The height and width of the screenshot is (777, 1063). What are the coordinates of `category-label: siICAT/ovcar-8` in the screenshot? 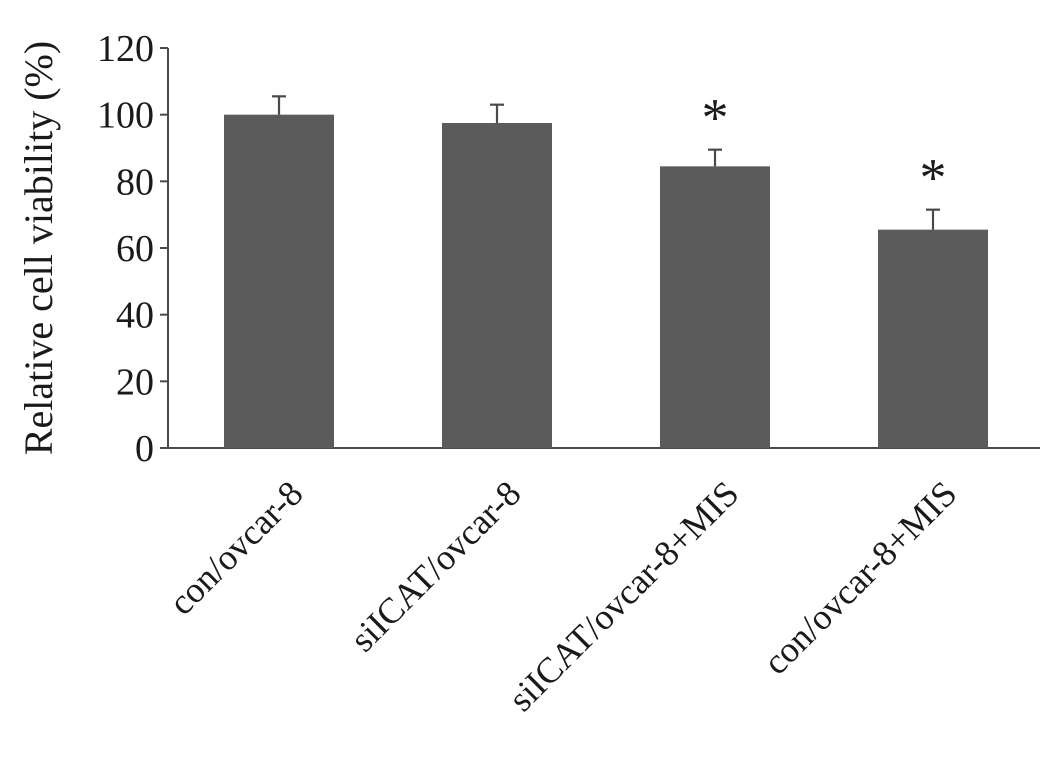 It's located at (435, 566).